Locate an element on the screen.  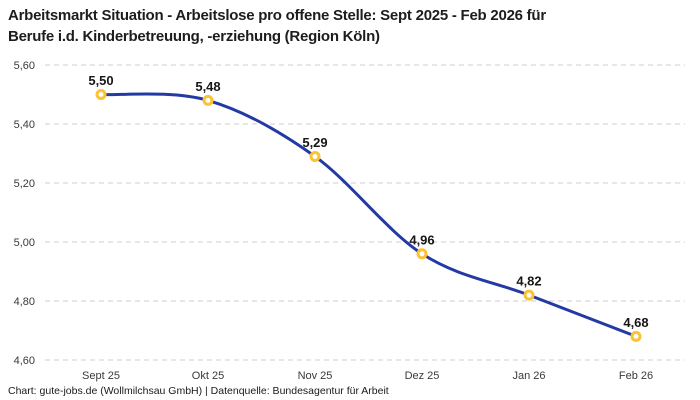
y-axis-tick-label: 5,00 is located at coordinates (24, 243).